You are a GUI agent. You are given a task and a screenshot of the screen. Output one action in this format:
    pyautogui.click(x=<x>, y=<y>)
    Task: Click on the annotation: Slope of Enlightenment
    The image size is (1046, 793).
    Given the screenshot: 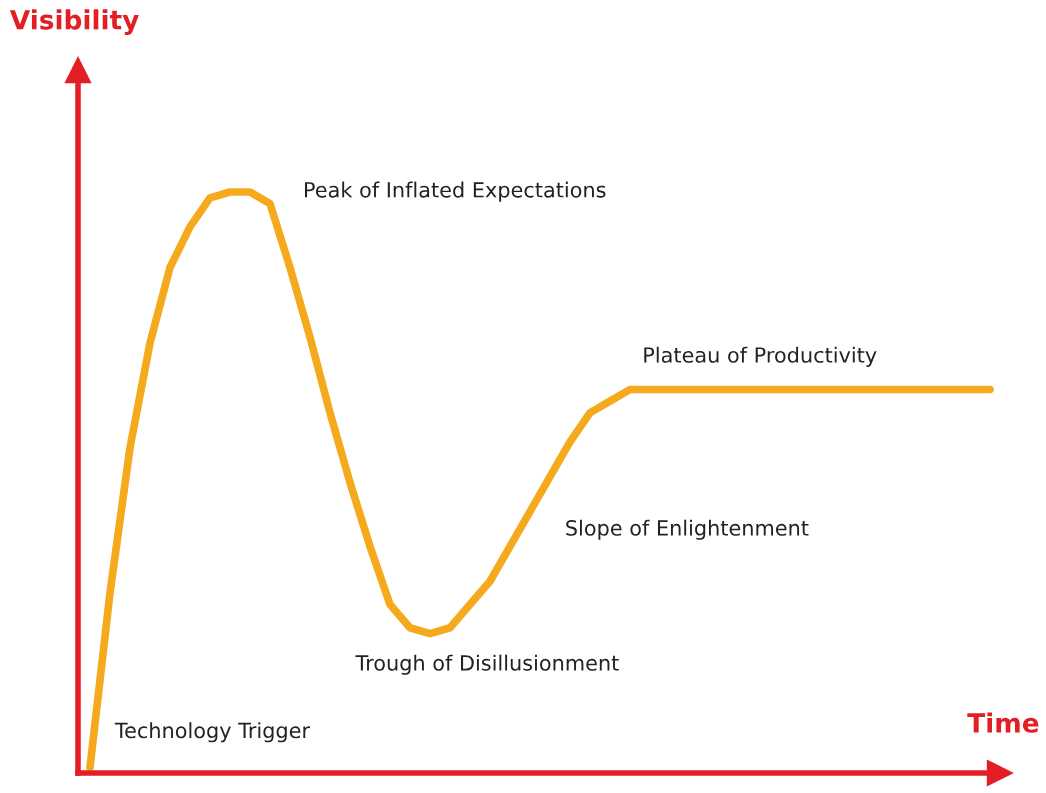 What is the action you would take?
    pyautogui.click(x=687, y=529)
    